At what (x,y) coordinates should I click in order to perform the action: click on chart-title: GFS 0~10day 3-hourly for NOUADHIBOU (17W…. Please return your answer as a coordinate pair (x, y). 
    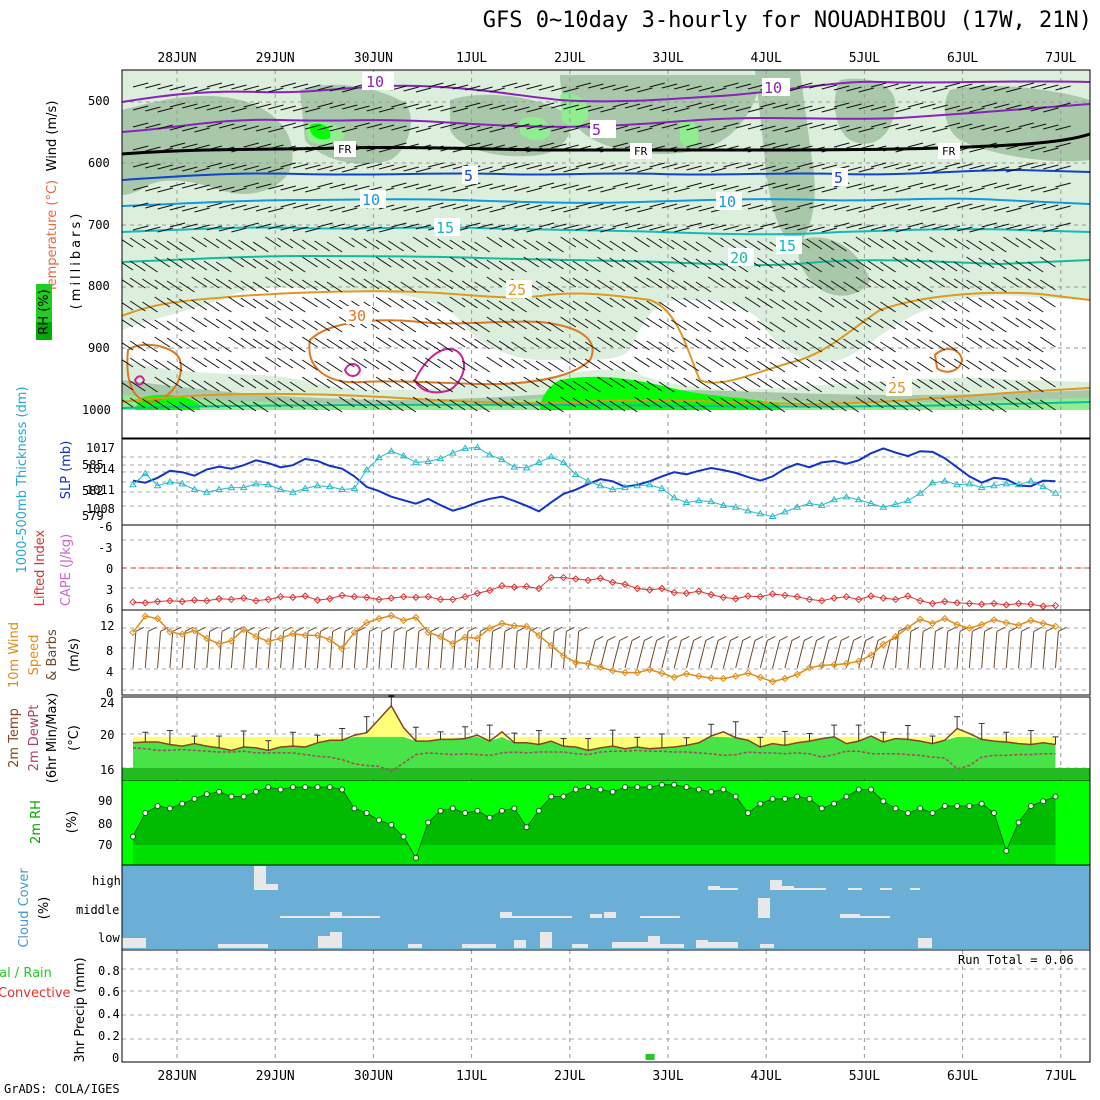
    Looking at the image, I should click on (787, 20).